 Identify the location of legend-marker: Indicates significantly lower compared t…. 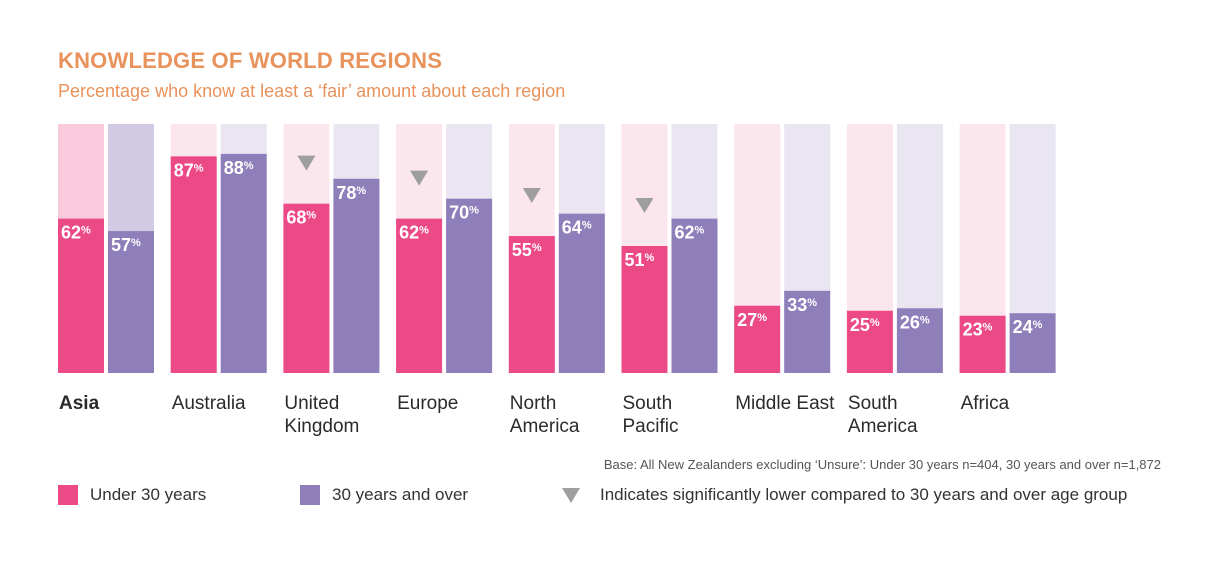
(844, 495).